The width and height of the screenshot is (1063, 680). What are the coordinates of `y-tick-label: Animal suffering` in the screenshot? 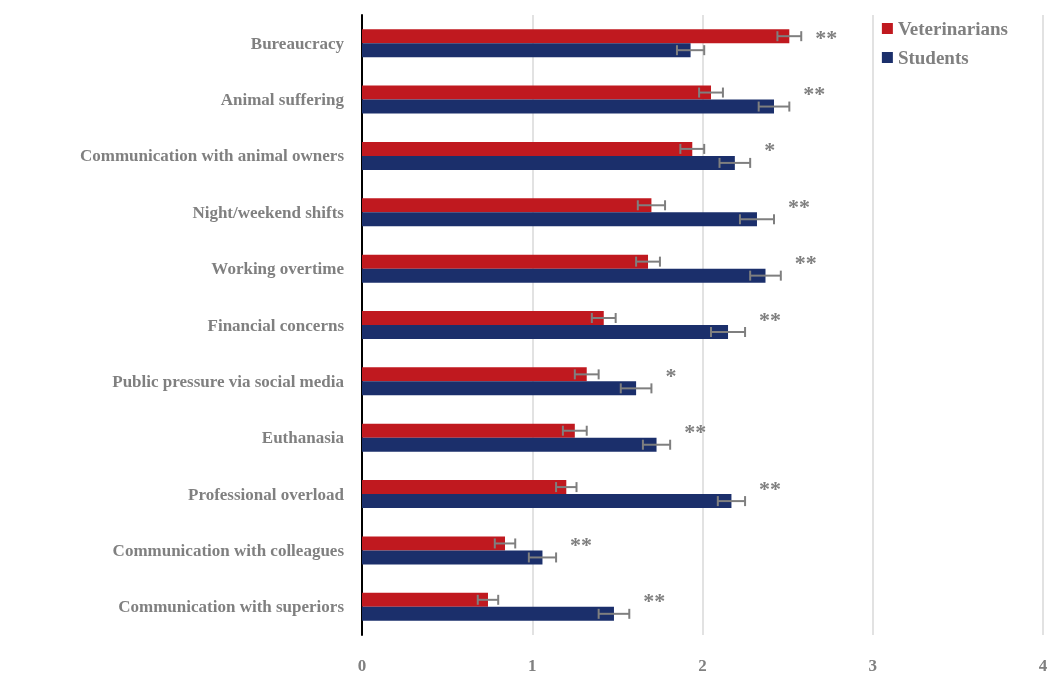 It's located at (282, 100).